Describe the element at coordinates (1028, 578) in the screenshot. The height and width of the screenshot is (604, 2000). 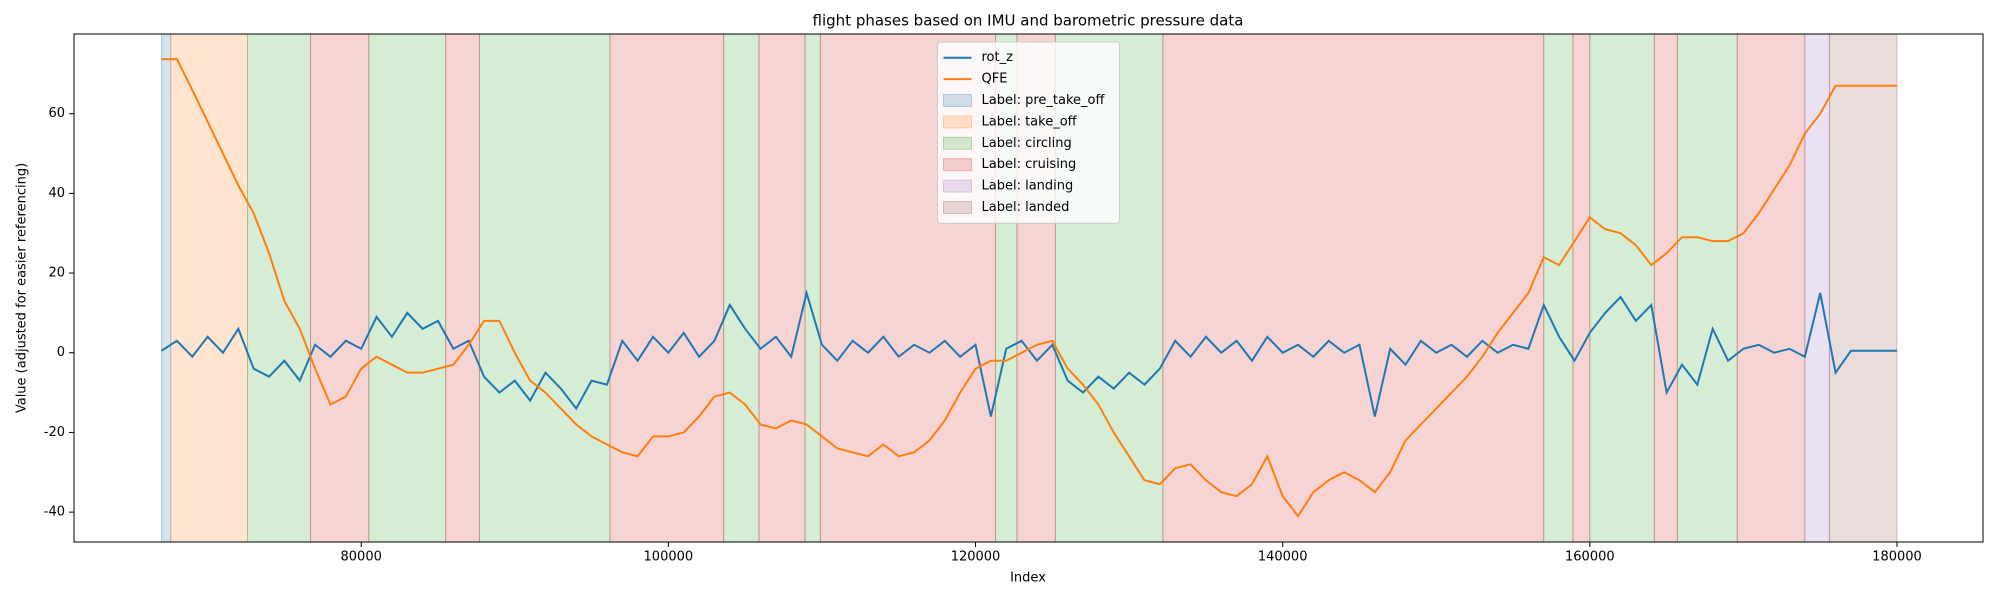
I see `x-axis-label: Index` at that location.